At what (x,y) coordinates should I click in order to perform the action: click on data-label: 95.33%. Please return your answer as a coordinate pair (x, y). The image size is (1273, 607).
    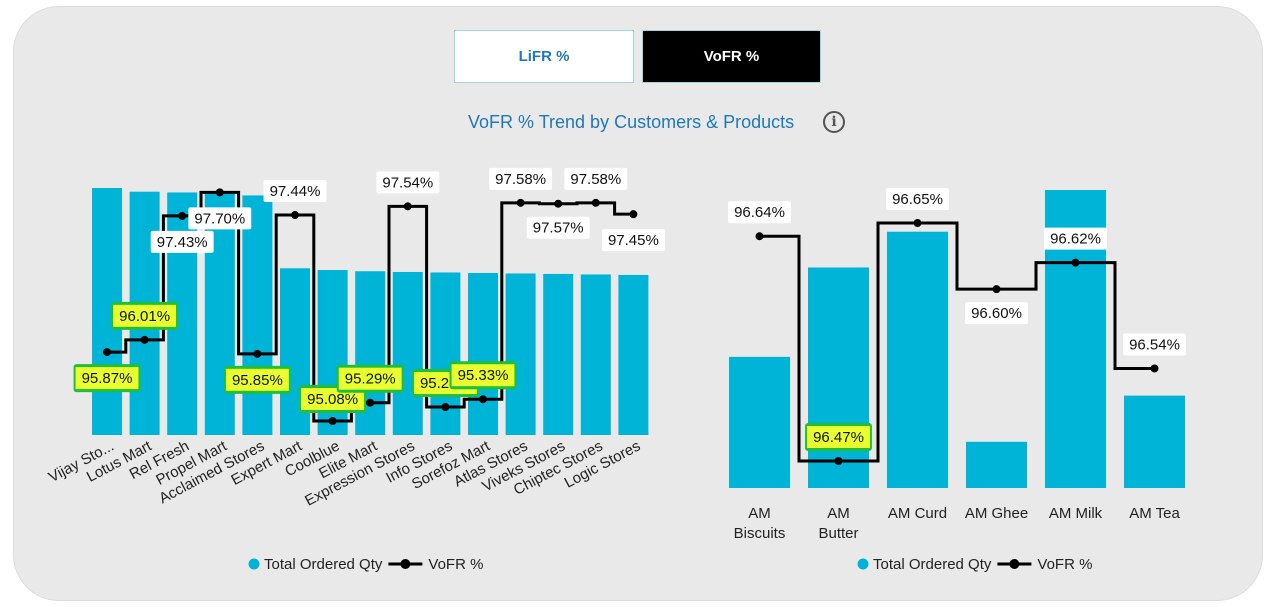
    Looking at the image, I should click on (483, 375).